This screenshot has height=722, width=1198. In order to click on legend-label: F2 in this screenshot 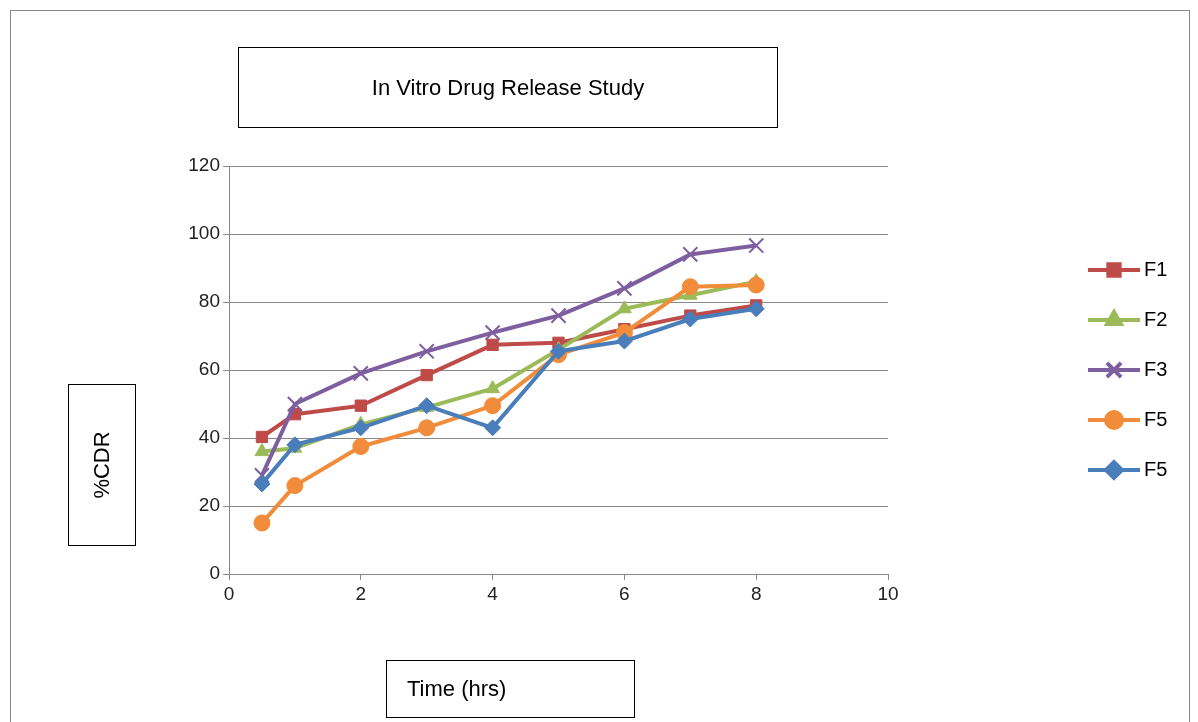, I will do `click(1156, 318)`.